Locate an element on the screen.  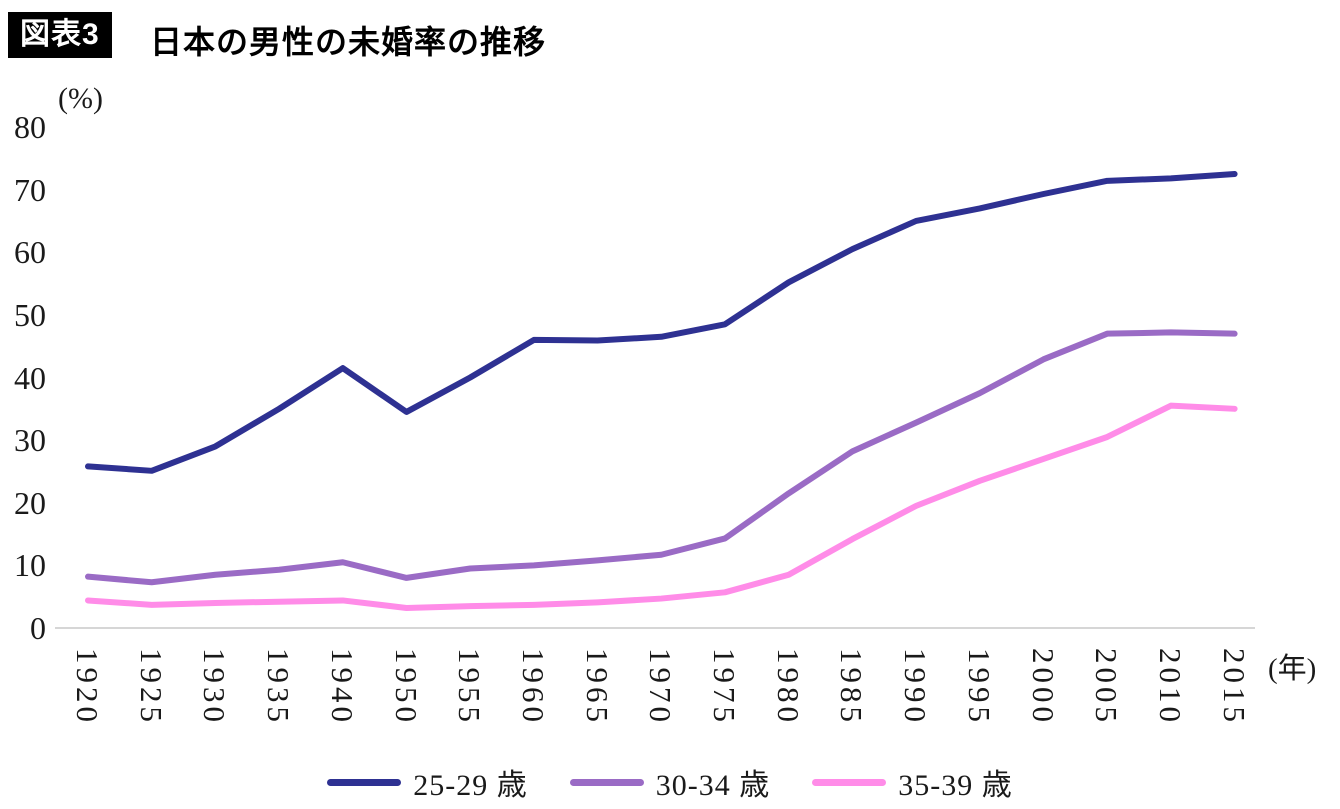
x-tick-label: 1935 is located at coordinates (279, 687).